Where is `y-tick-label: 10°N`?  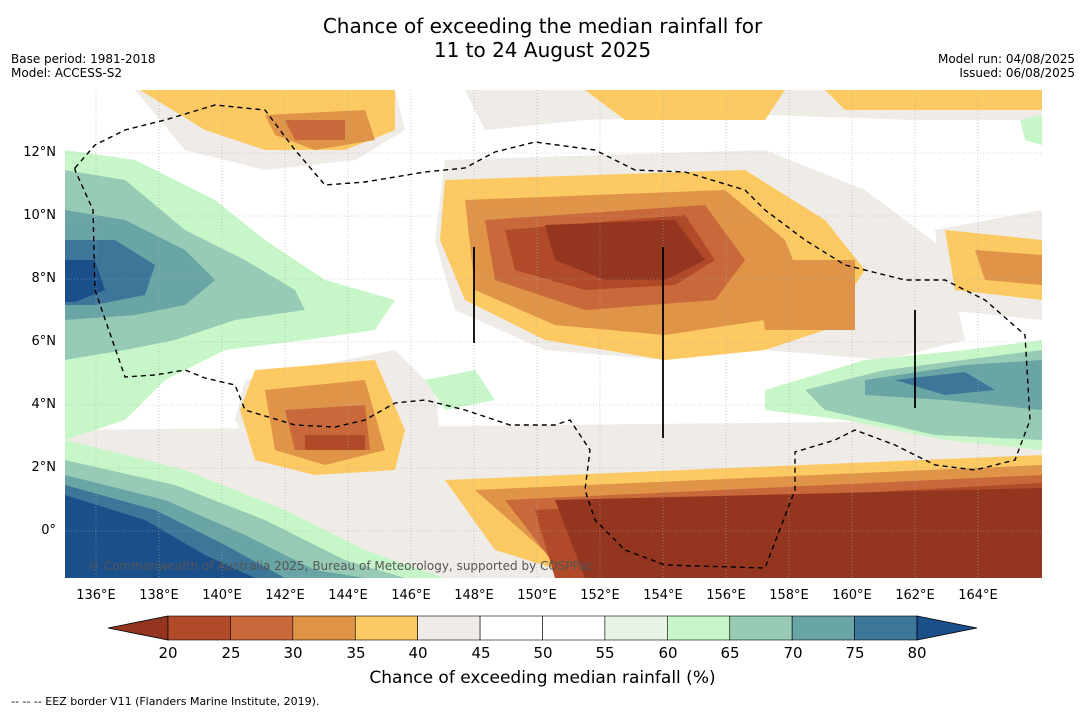
y-tick-label: 10°N is located at coordinates (39, 215).